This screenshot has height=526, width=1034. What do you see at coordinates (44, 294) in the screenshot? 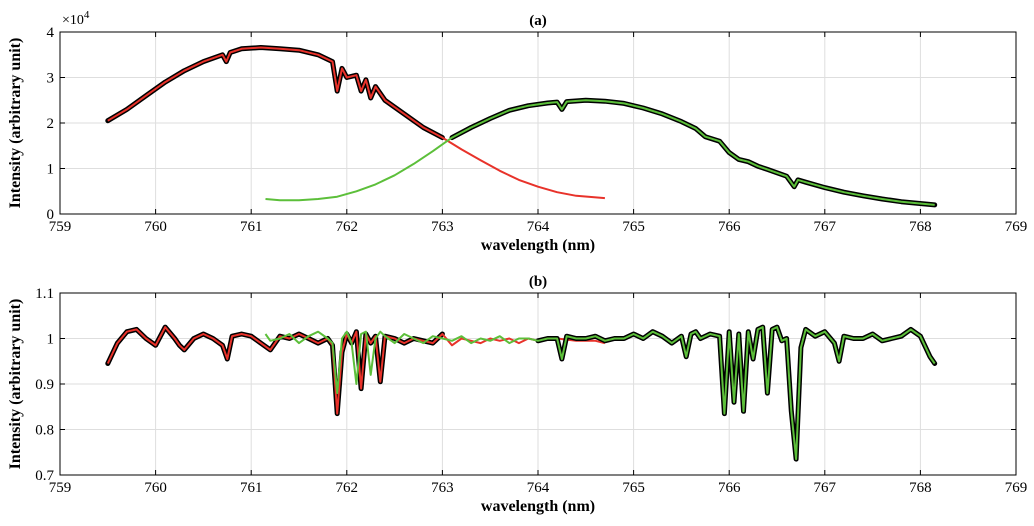
I see `y-tick-label: 1.1` at bounding box center [44, 294].